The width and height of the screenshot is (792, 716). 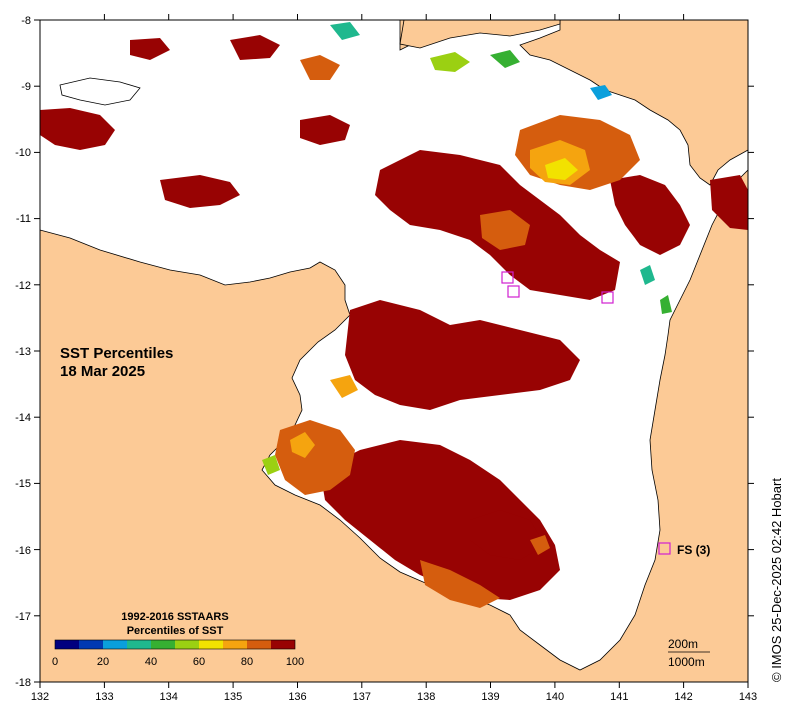 What do you see at coordinates (233, 697) in the screenshot?
I see `x-tick-label: 135` at bounding box center [233, 697].